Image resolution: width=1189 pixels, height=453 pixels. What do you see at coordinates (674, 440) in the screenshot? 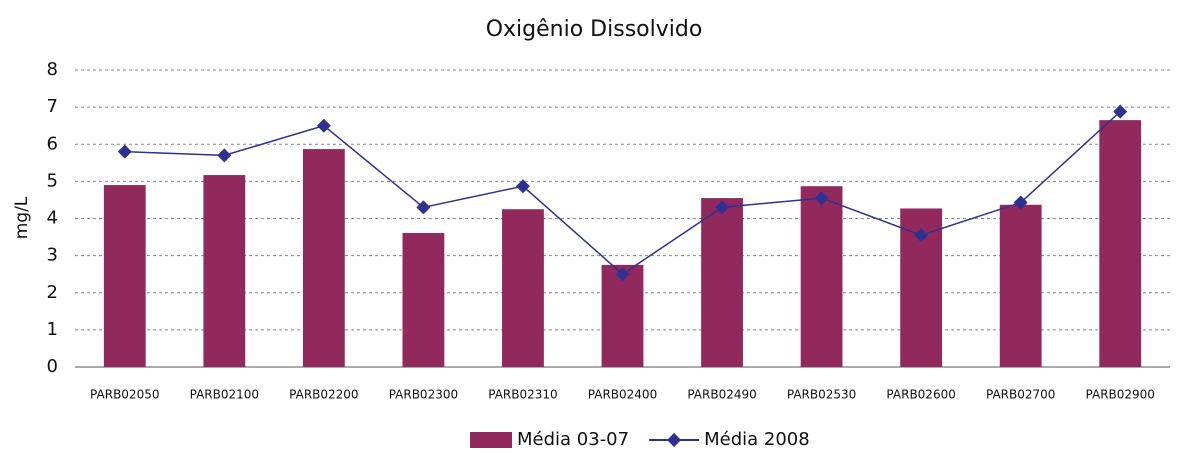
I see `legend-marker` at bounding box center [674, 440].